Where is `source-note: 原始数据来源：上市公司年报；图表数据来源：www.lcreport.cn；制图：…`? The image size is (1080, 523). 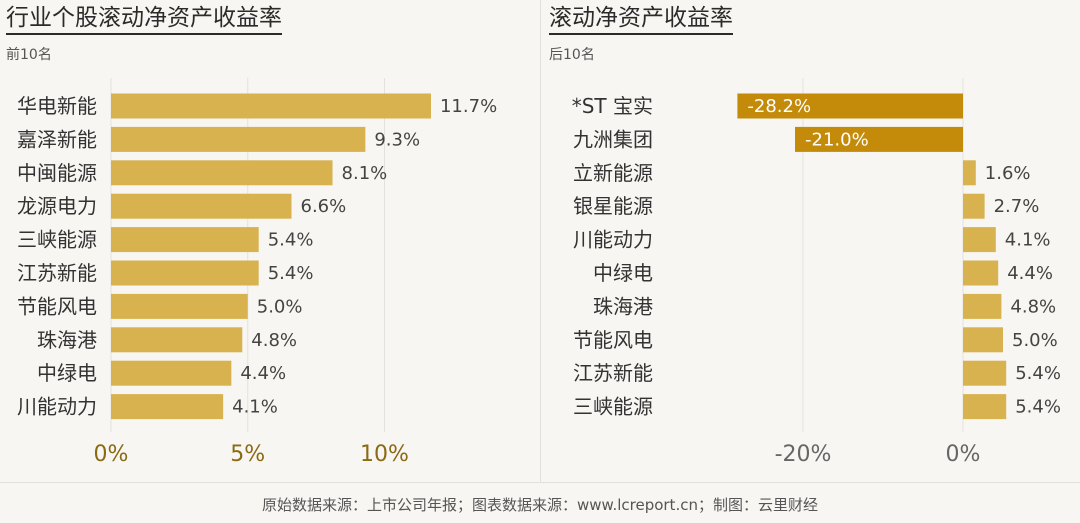
source-note: 原始数据来源：上市公司年报；图表数据来源：www.lcreport.cn；制图：… is located at coordinates (540, 505).